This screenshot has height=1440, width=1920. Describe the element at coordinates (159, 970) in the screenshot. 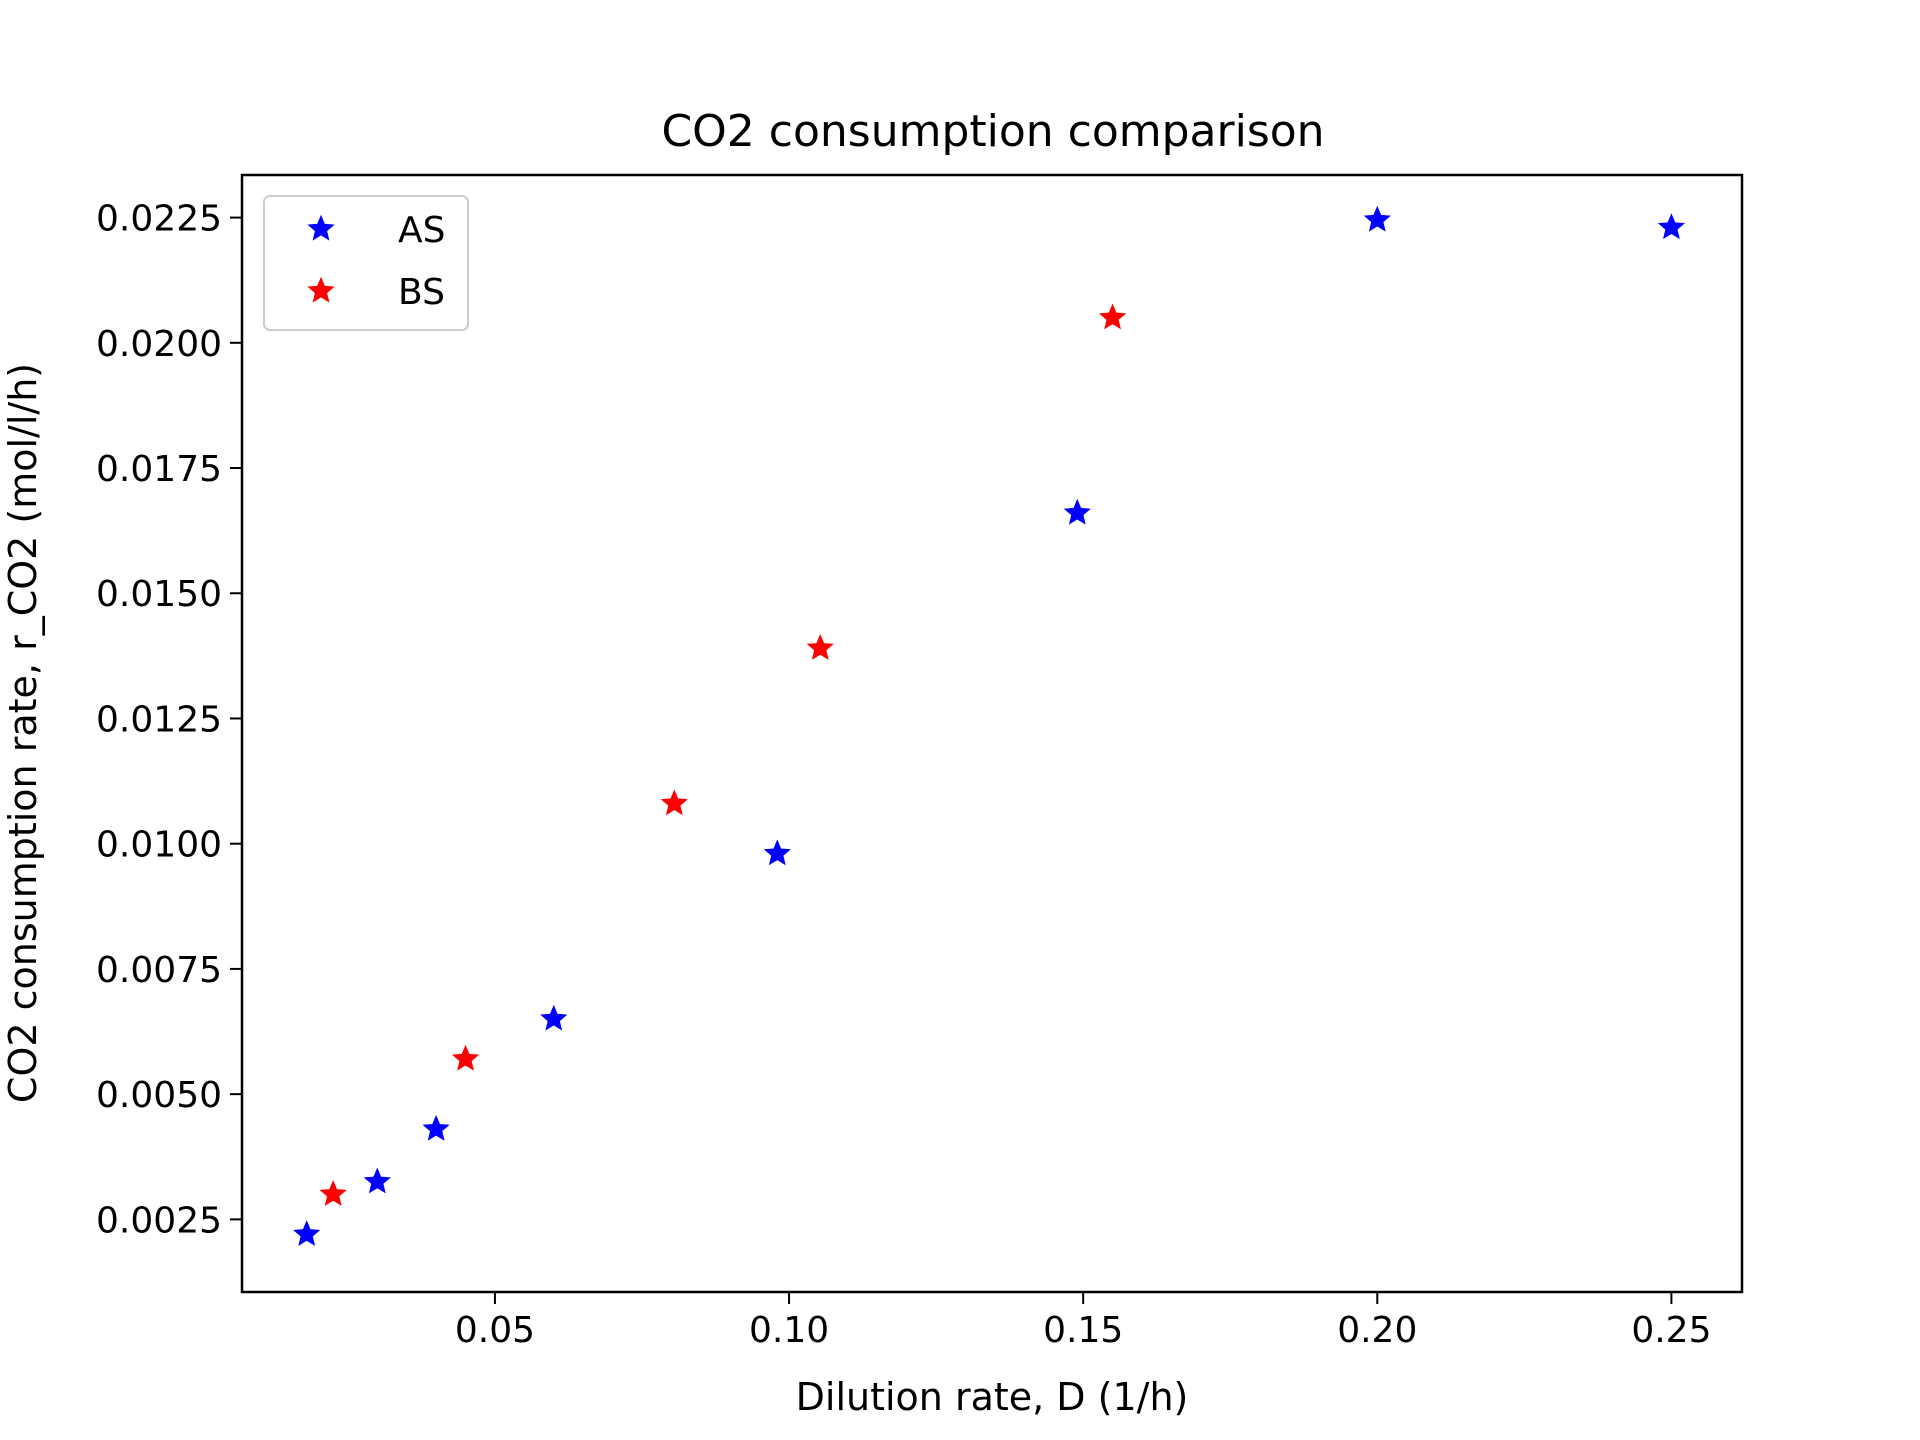

I see `y-tick-label: 0.0075` at that location.